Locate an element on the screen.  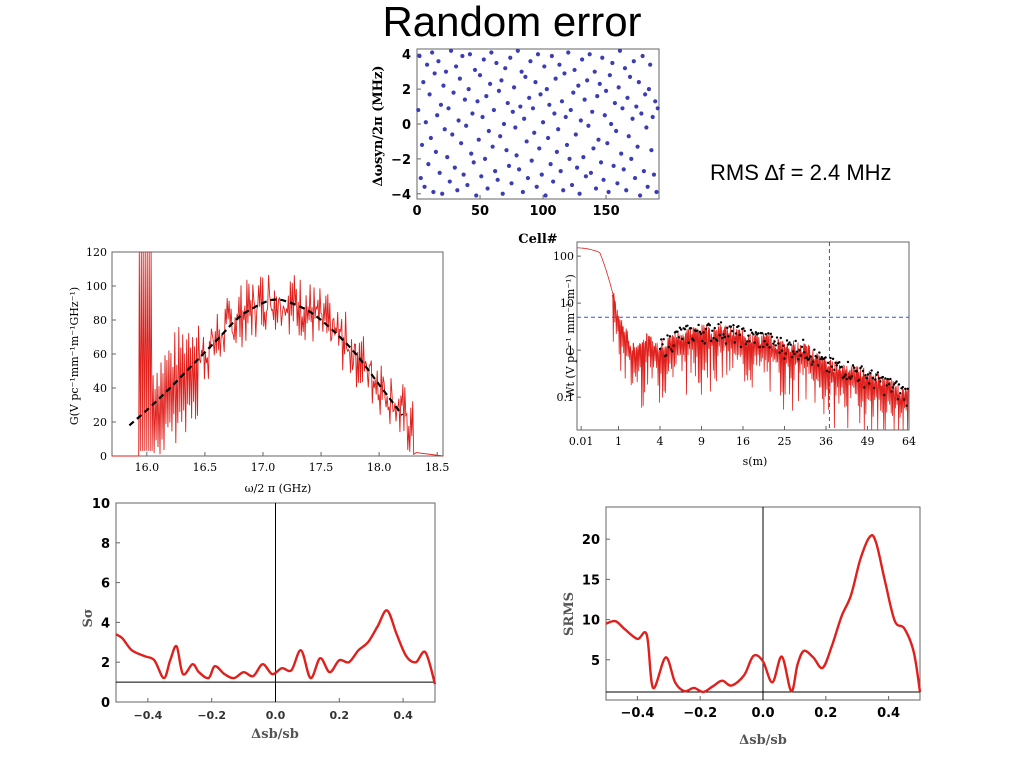
x-tick-label: 36 is located at coordinates (826, 441).